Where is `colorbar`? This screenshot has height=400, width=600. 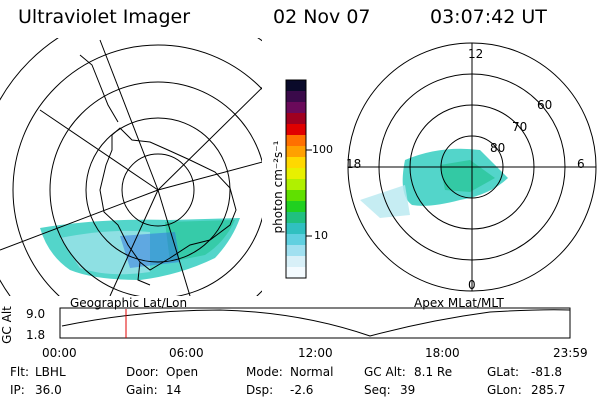 colorbar is located at coordinates (298, 179).